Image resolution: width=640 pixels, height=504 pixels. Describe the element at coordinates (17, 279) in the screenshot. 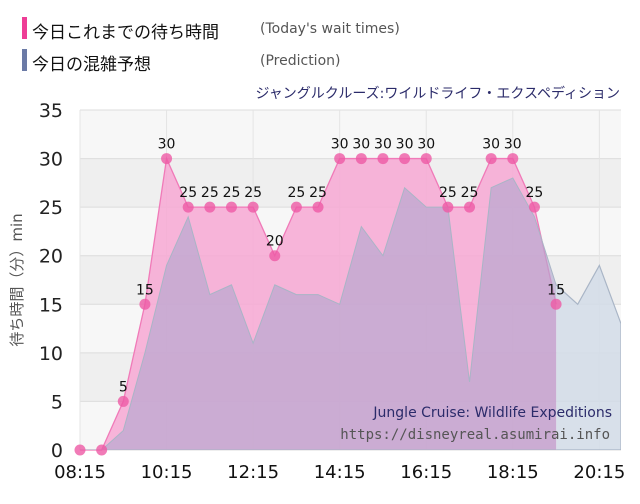

I see `y-axis-title: 待ち時間（分）min` at that location.